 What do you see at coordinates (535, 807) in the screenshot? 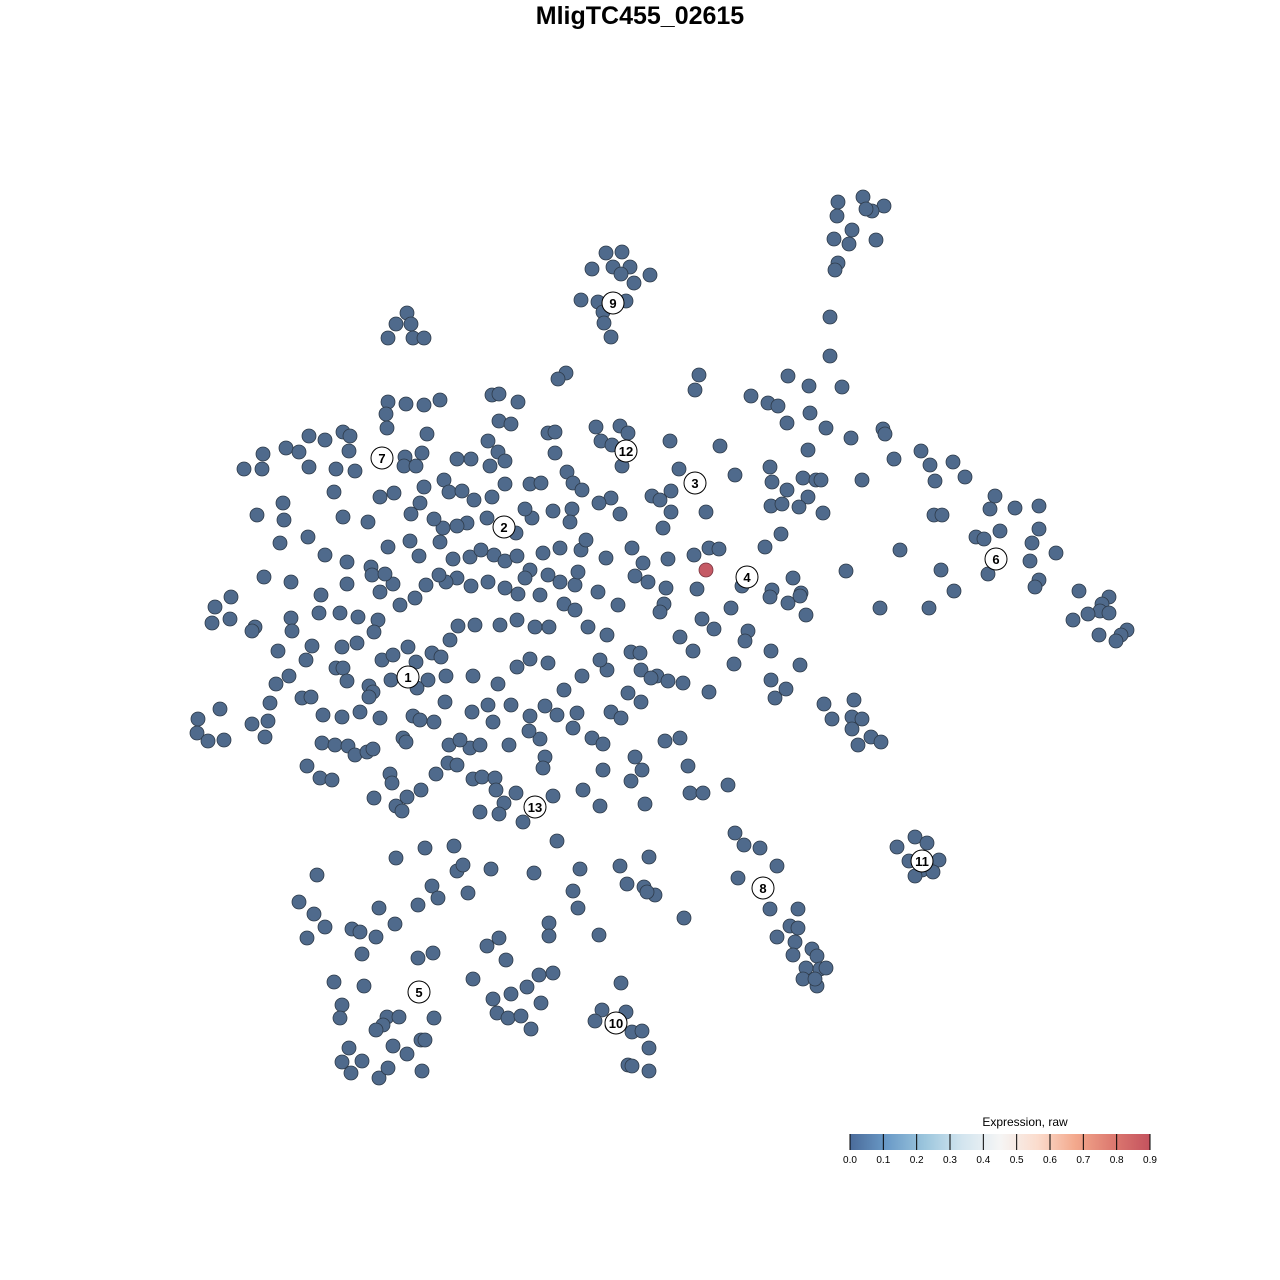
I see `cluster-label: 13` at bounding box center [535, 807].